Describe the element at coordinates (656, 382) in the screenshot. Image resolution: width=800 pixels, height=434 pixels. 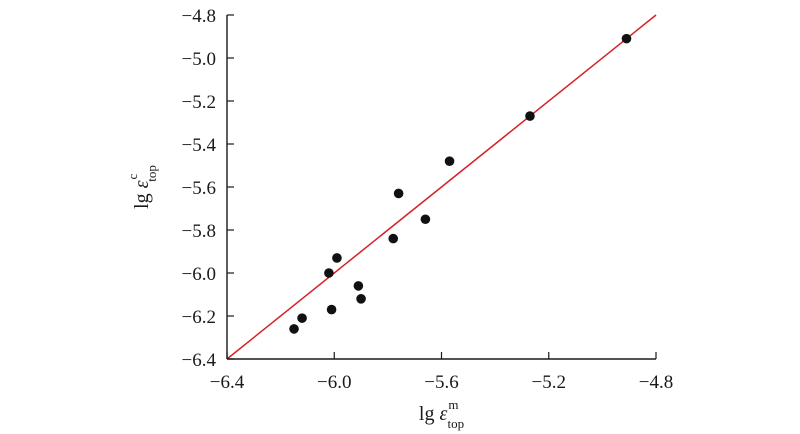
I see `x-tick-label: −4.8` at that location.